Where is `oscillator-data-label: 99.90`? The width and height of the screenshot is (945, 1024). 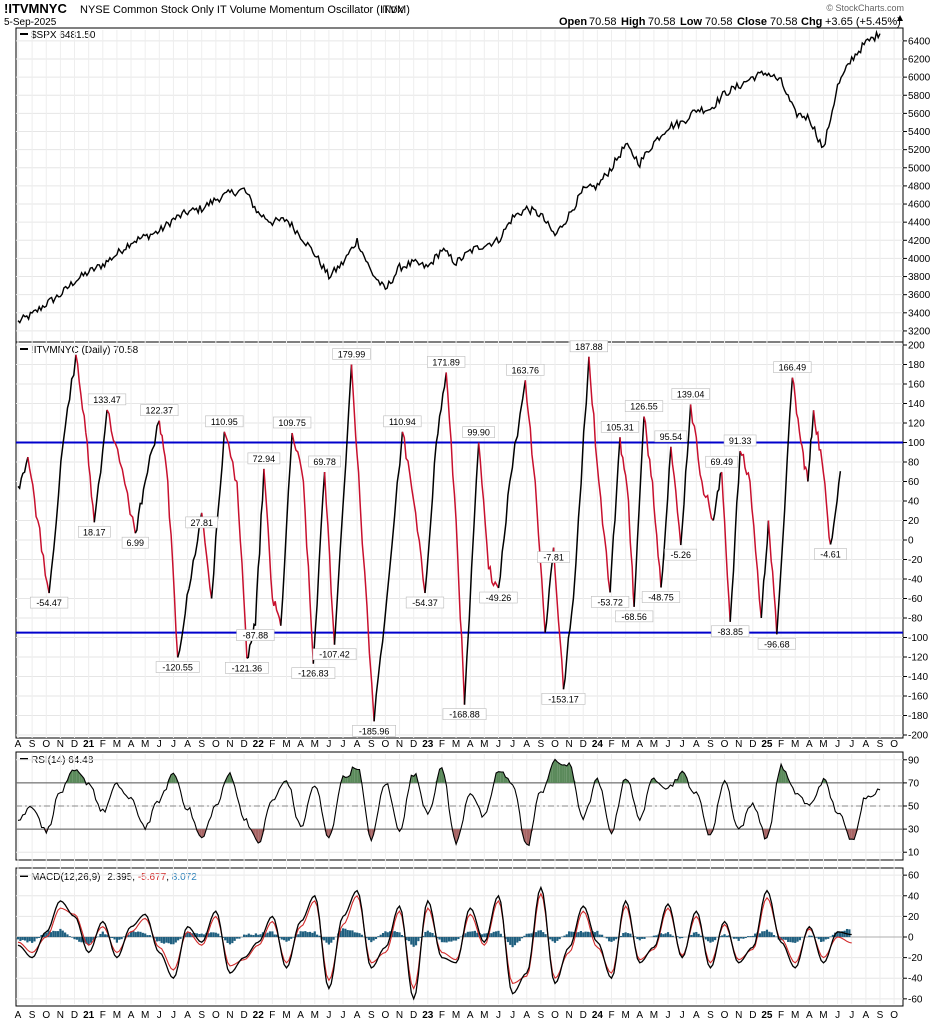 oscillator-data-label: 99.90 is located at coordinates (478, 433).